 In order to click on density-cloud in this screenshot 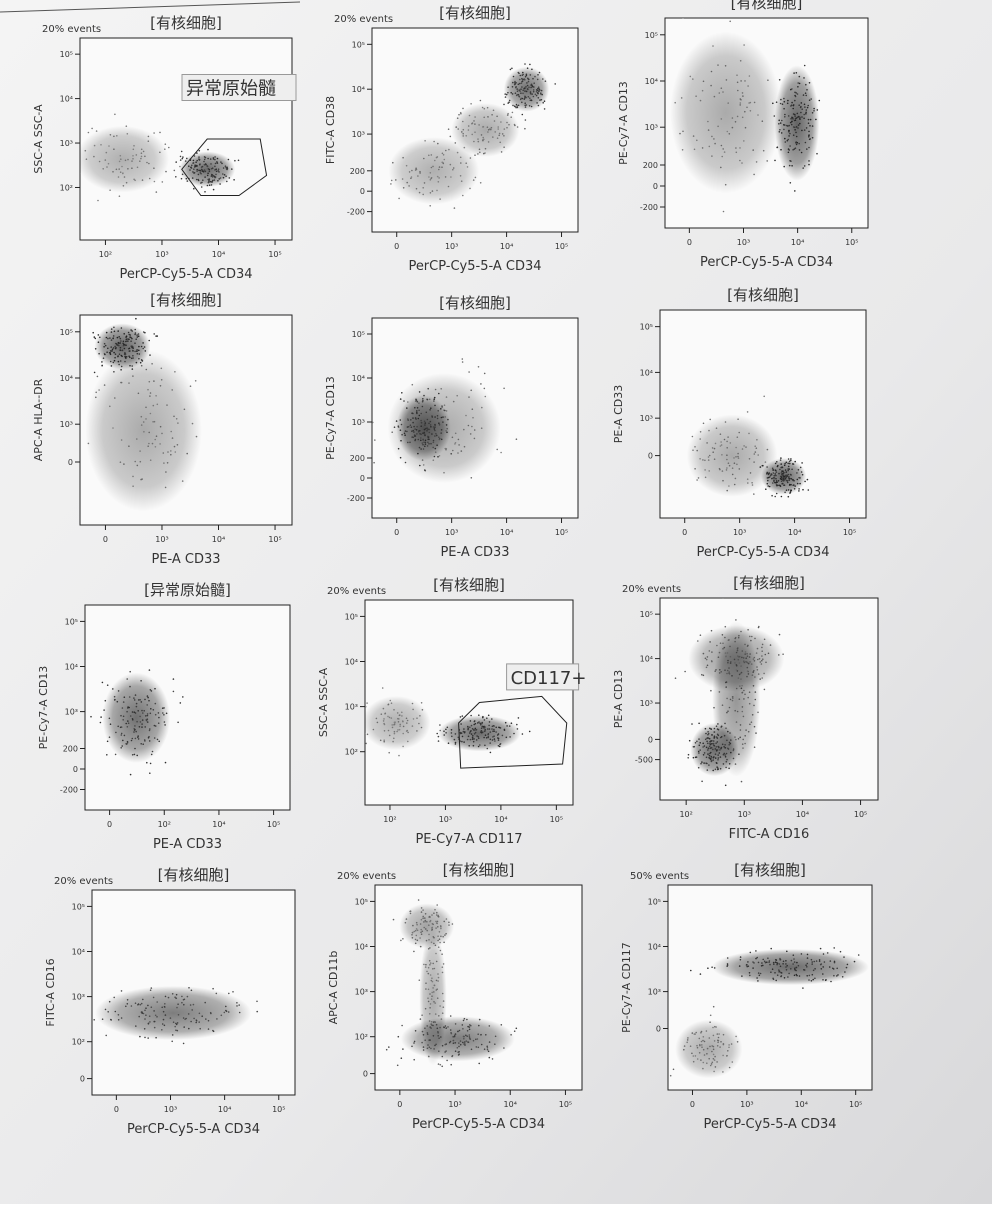, I will do `click(457, 1039)`.